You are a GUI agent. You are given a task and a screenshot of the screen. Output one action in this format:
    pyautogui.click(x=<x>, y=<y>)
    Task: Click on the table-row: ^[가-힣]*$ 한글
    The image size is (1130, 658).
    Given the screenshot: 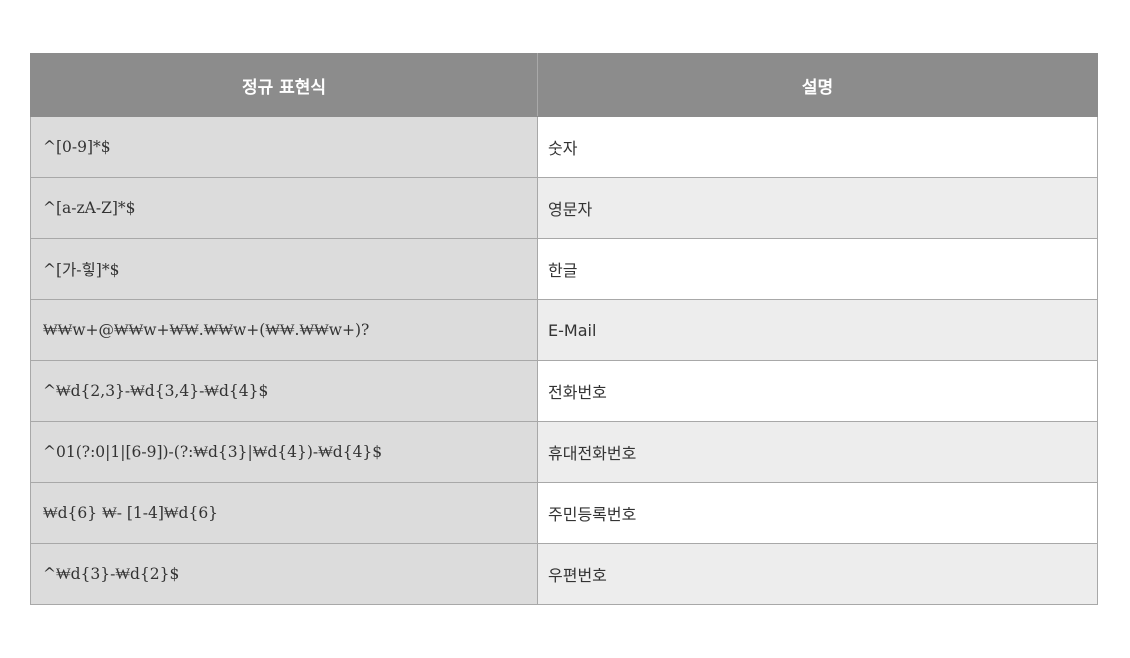 What is the action you would take?
    pyautogui.click(x=564, y=269)
    